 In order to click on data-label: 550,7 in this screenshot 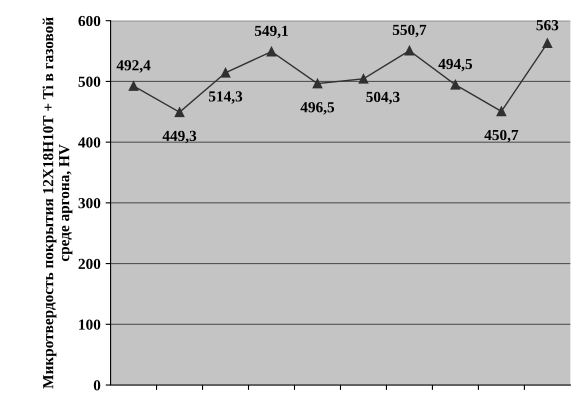, I will do `click(409, 31)`.